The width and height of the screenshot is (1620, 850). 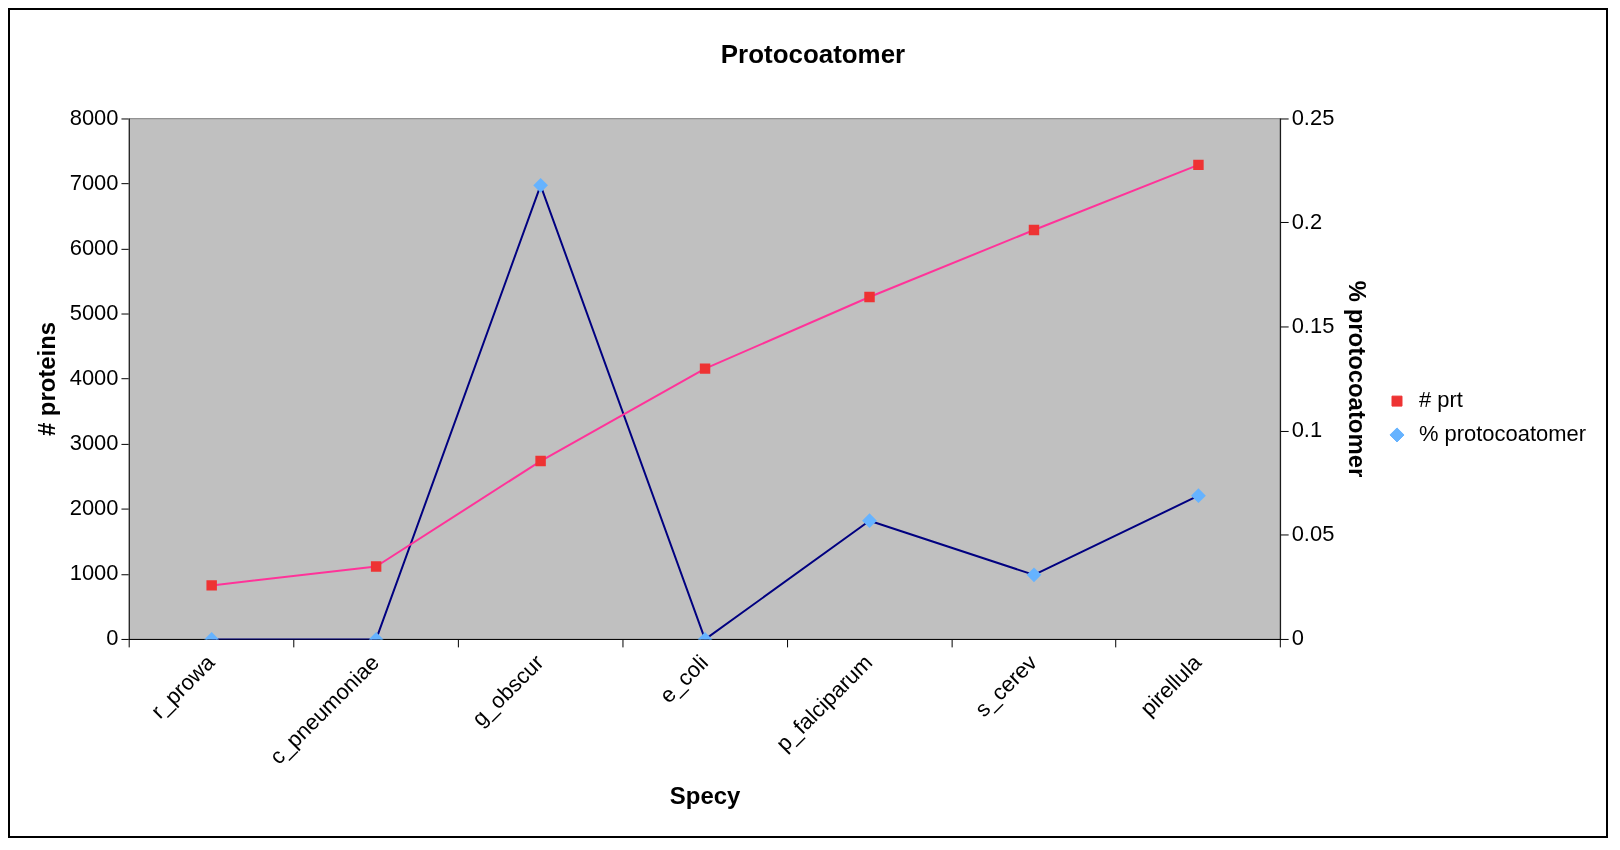 I want to click on y2-tick-label: 0.15, so click(x=1313, y=325).